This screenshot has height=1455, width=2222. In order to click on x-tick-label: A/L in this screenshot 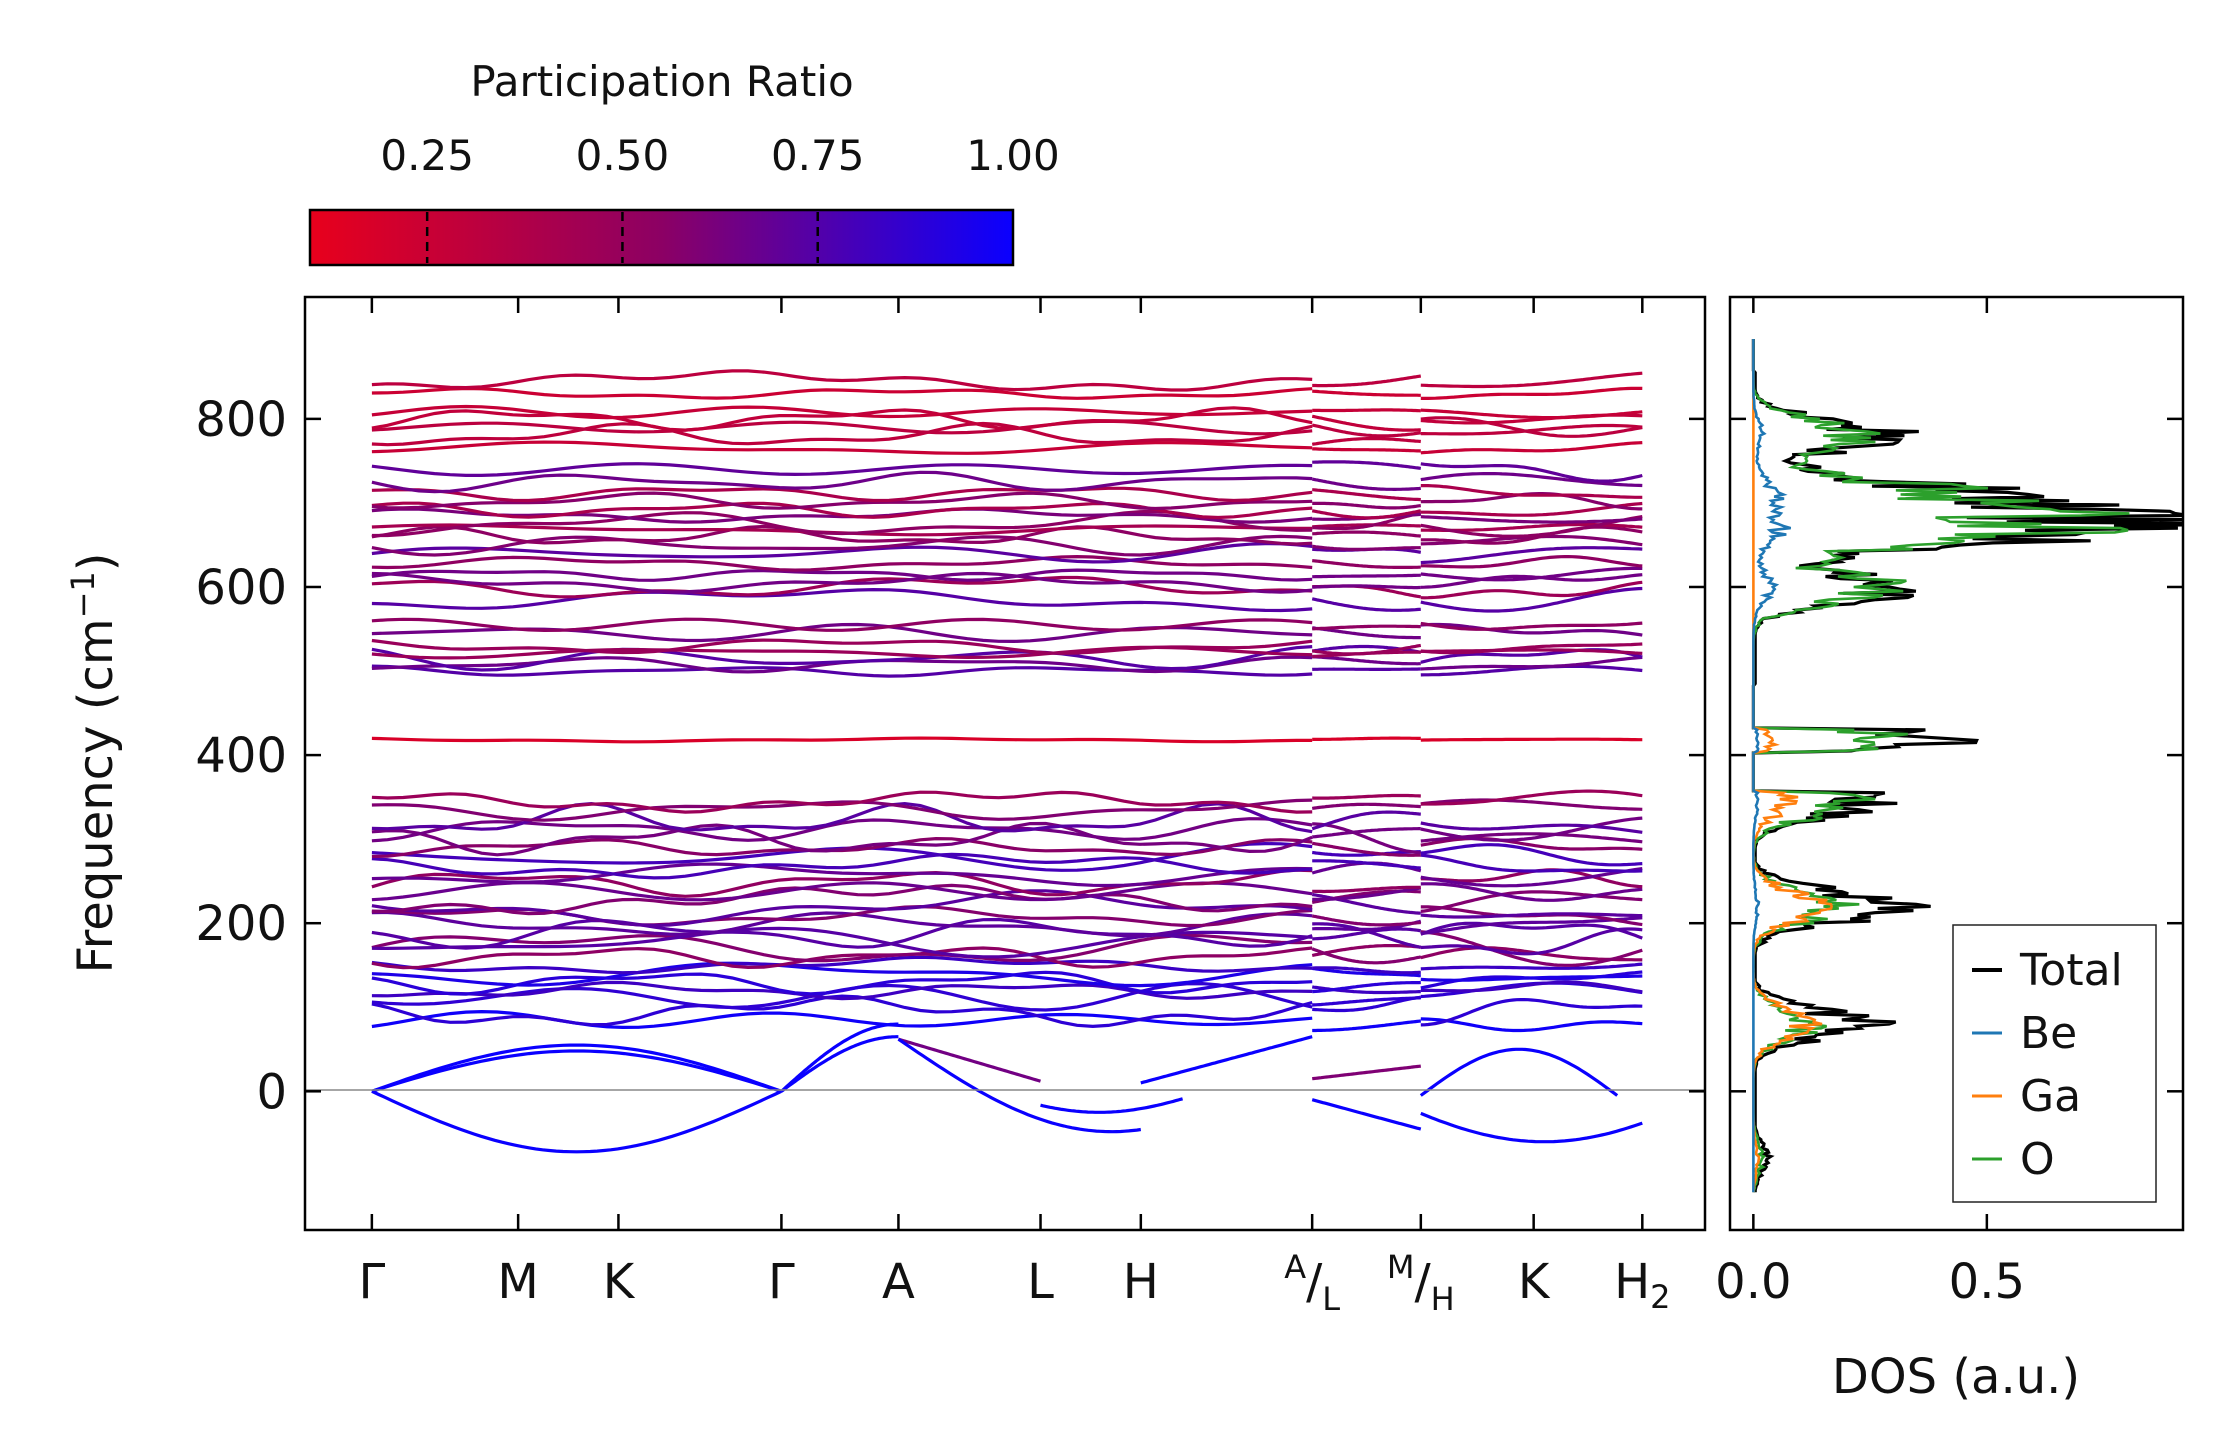, I will do `click(1312, 1283)`.